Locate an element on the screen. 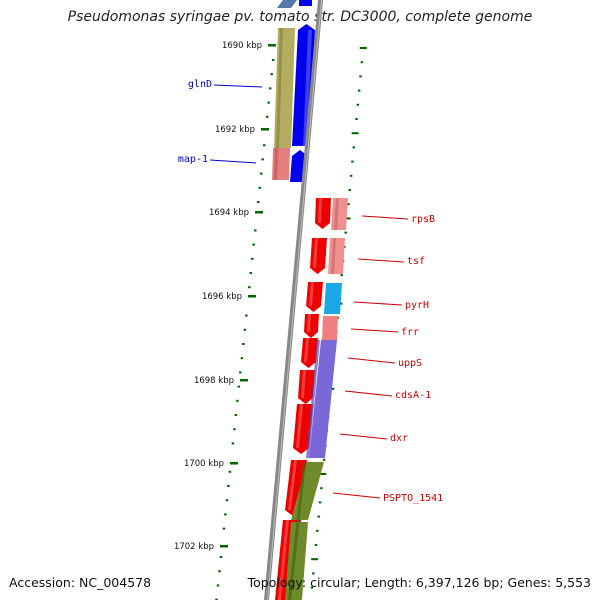 The height and width of the screenshot is (600, 600). product-block-rpsB is located at coordinates (339, 214).